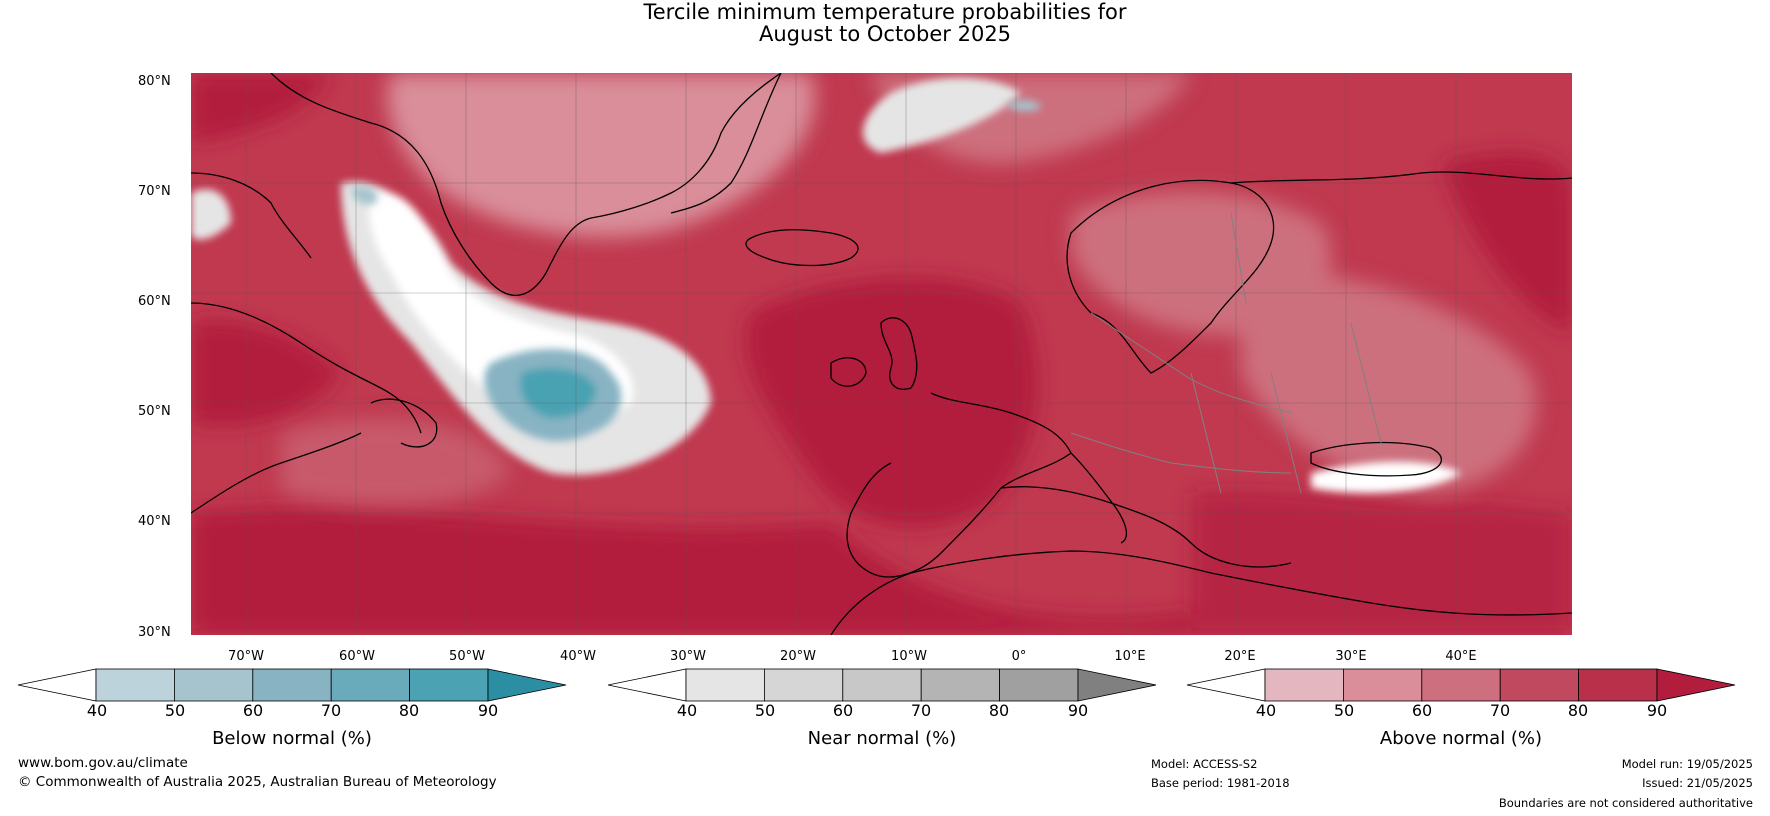 The image size is (1770, 816). I want to click on colorbar-near-normal, so click(882, 685).